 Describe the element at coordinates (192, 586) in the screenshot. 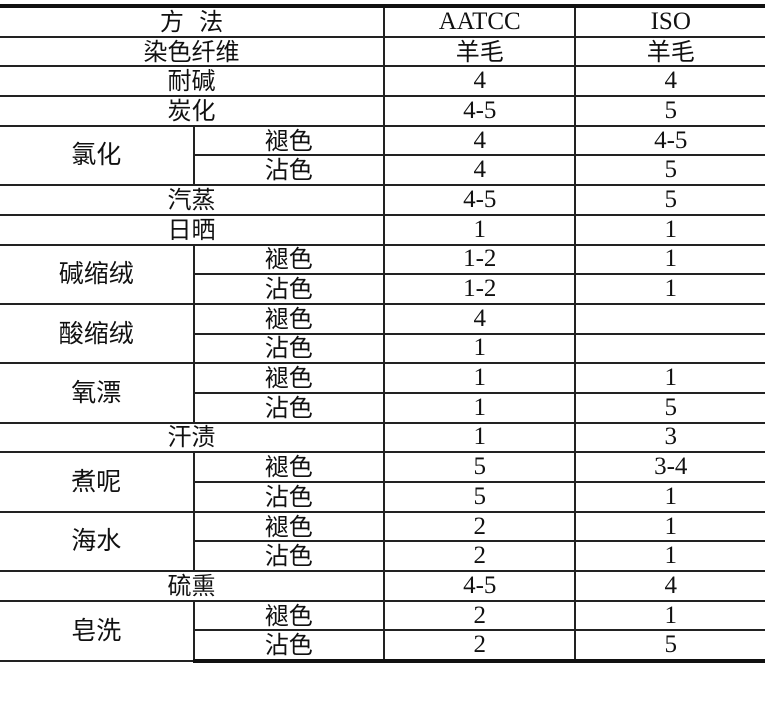

I see `test-name: 硫熏` at that location.